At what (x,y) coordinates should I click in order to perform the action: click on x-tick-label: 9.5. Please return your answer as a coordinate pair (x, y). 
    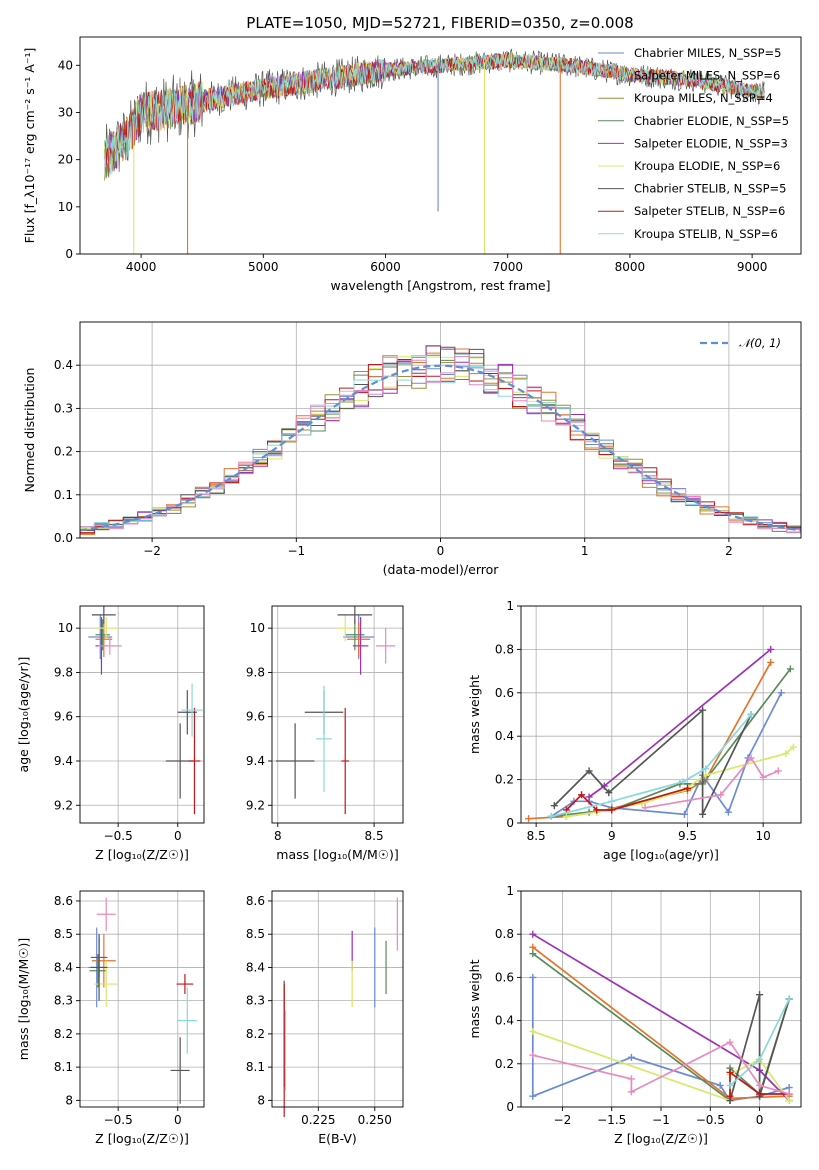
    Looking at the image, I should click on (687, 836).